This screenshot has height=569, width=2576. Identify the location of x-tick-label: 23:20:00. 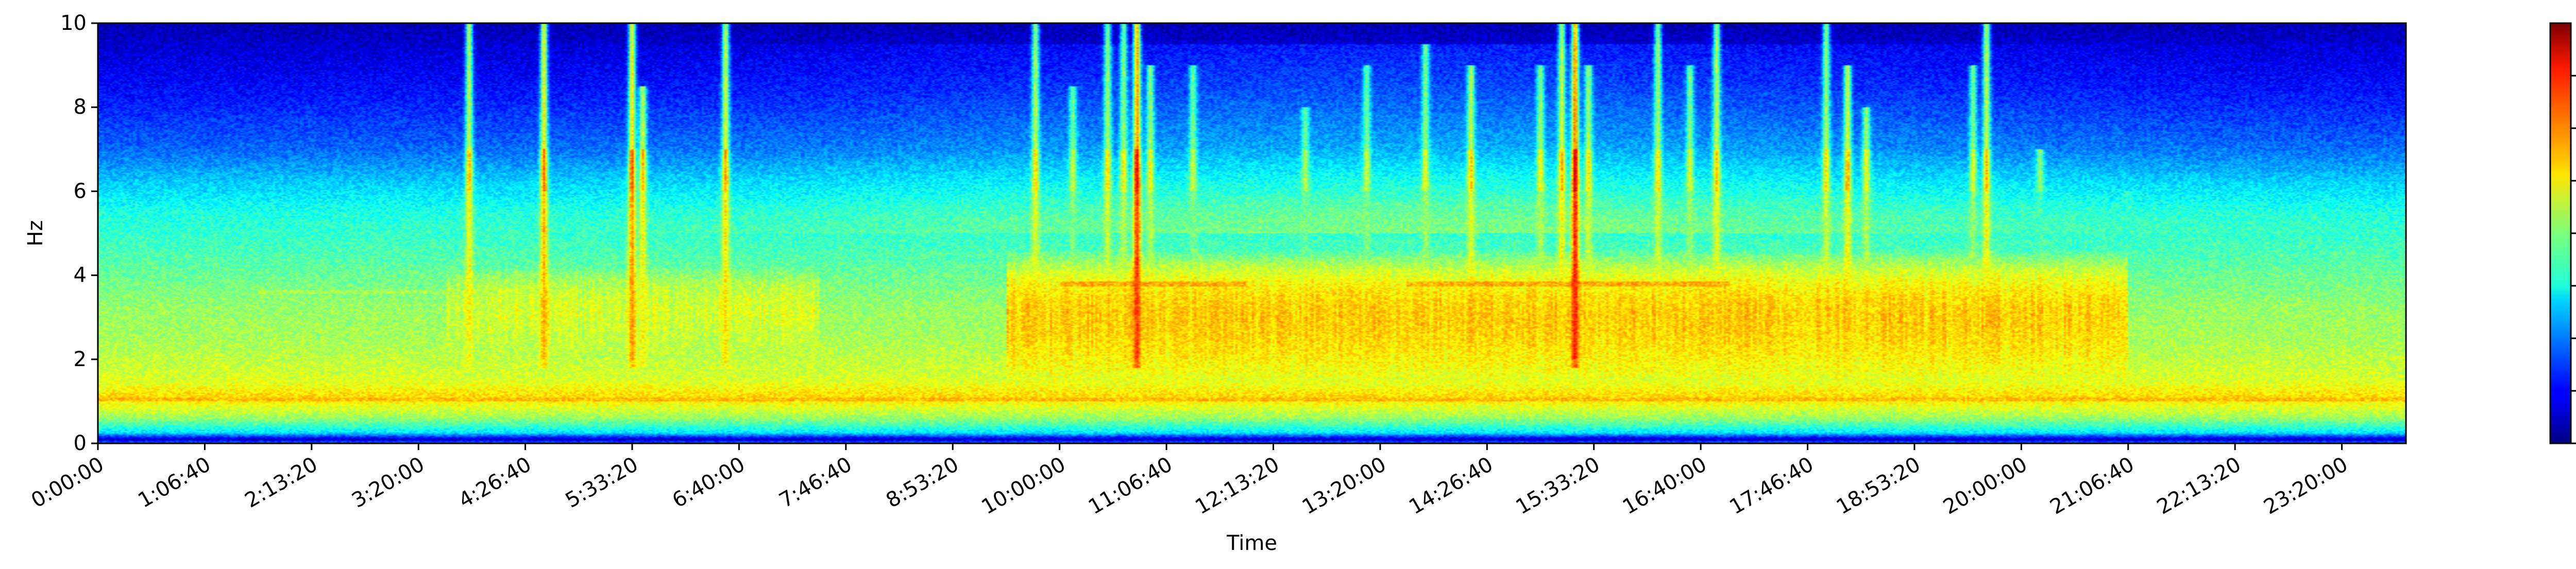
(2306, 486).